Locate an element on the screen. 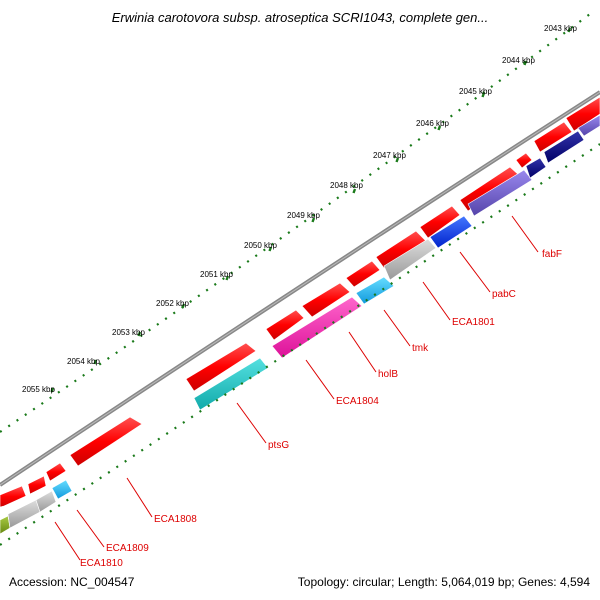  kbp-label-2051: 2051 kbp is located at coordinates (216, 274).